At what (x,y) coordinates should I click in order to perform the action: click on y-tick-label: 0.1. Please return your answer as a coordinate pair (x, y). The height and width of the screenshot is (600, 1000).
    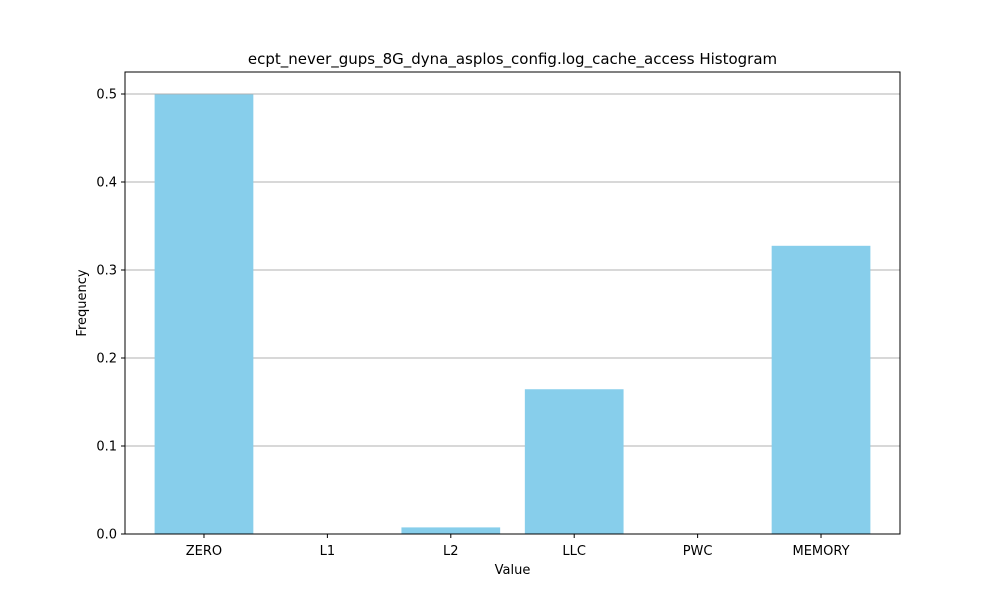
    Looking at the image, I should click on (106, 447).